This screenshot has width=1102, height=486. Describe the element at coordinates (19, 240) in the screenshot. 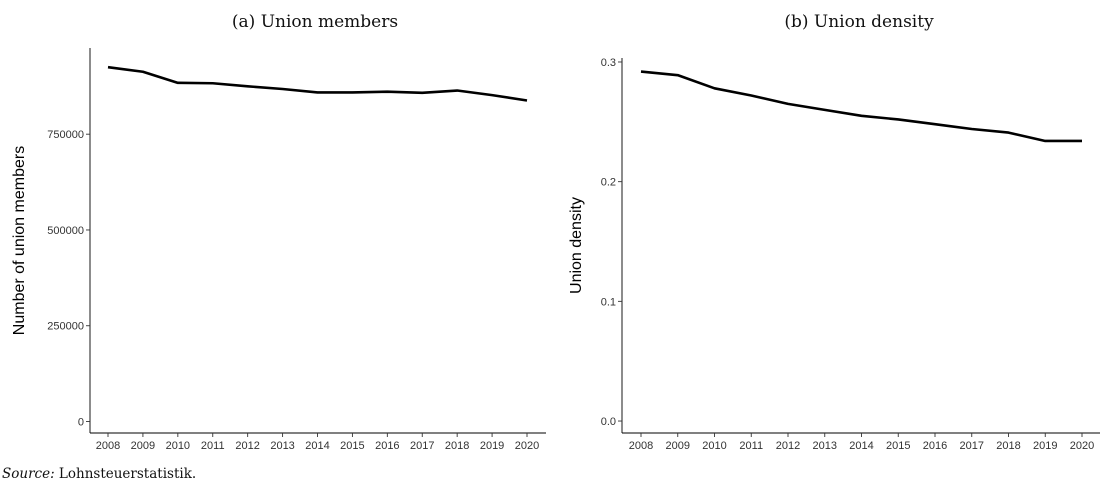

I see `y-axis-title: Number of union members` at that location.